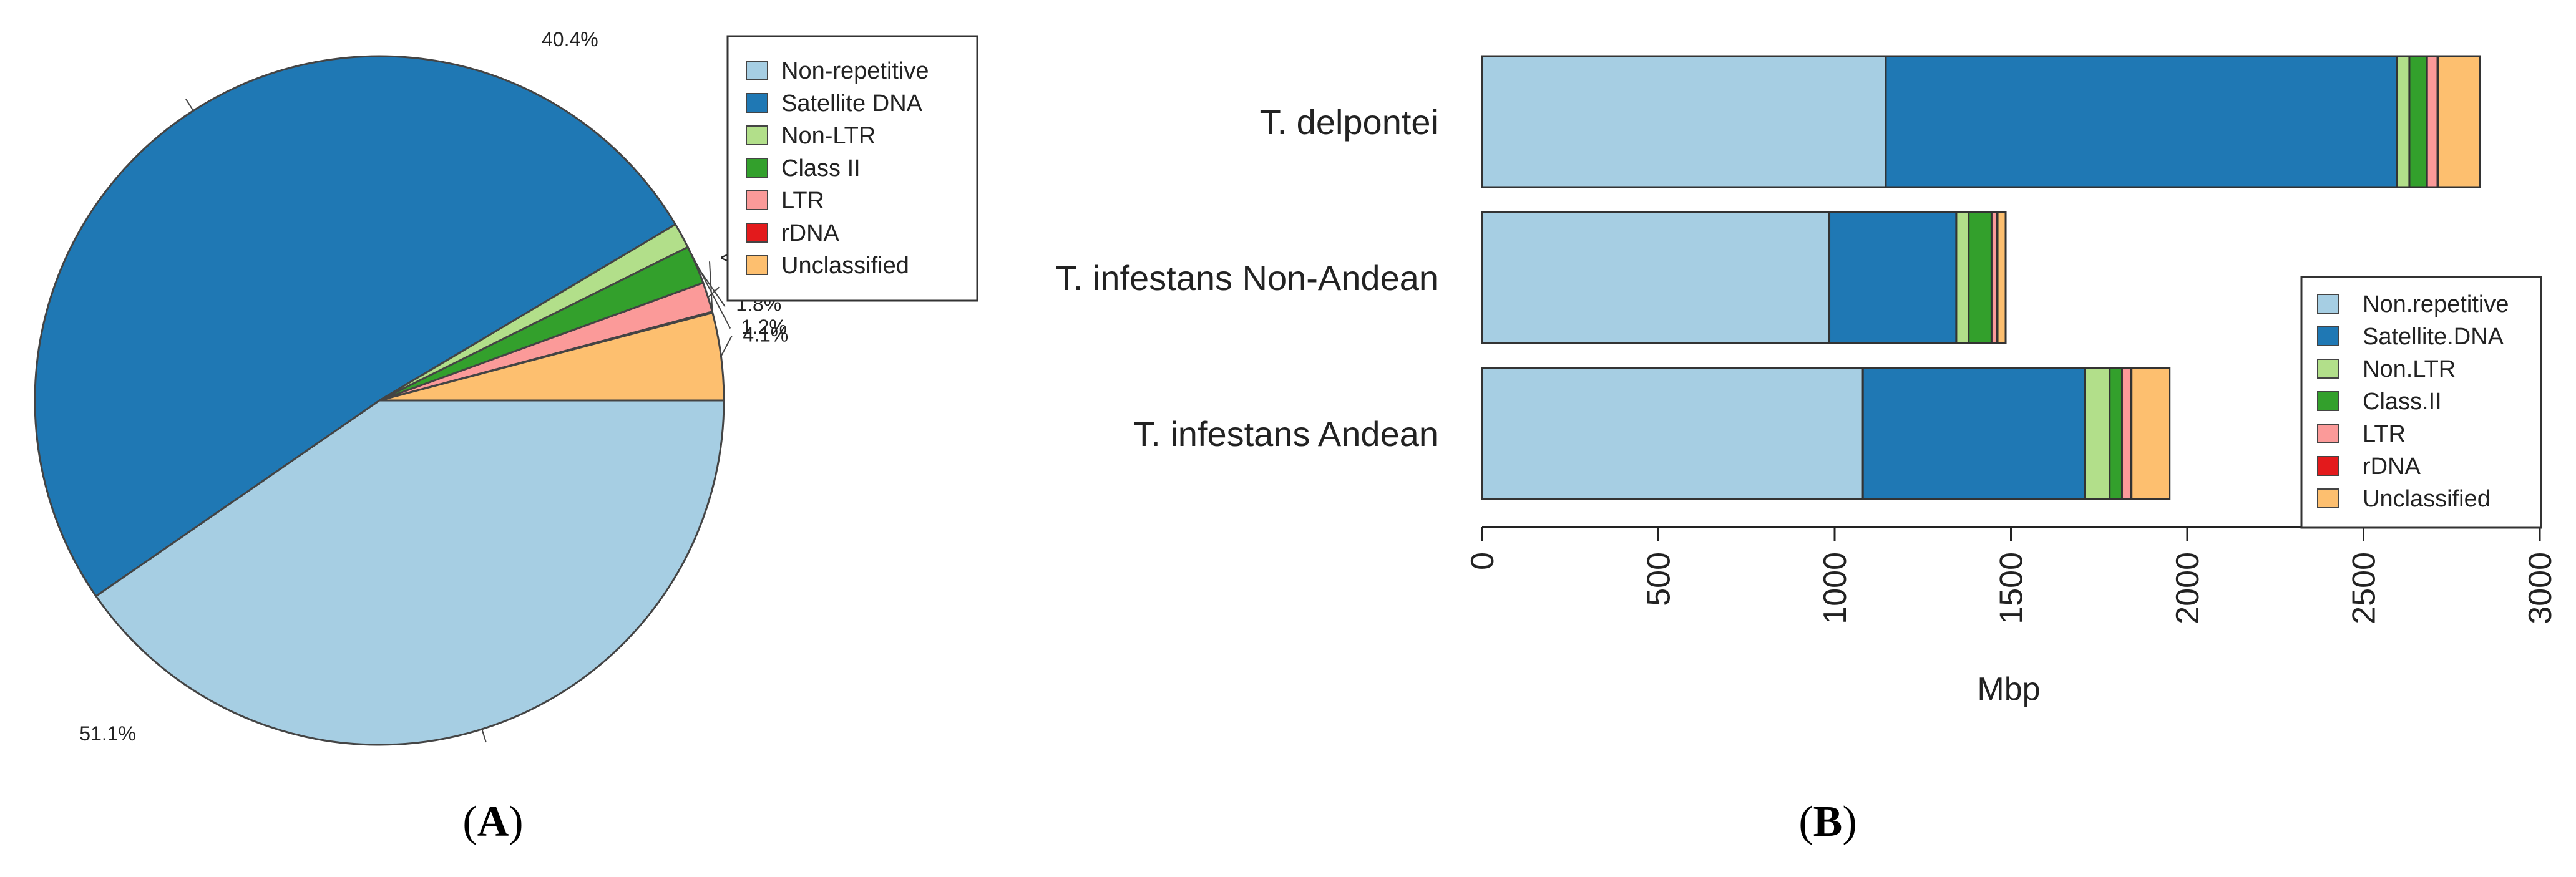 This screenshot has width=2576, height=877. What do you see at coordinates (107, 733) in the screenshot?
I see `pie-label-satellite-dna: 51.1%` at bounding box center [107, 733].